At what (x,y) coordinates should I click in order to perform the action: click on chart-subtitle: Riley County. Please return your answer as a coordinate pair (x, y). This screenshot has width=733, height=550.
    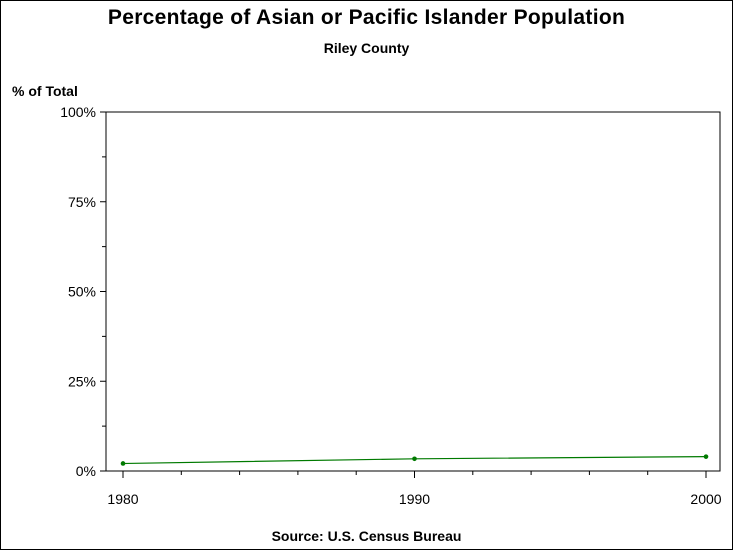
    Looking at the image, I should click on (366, 48).